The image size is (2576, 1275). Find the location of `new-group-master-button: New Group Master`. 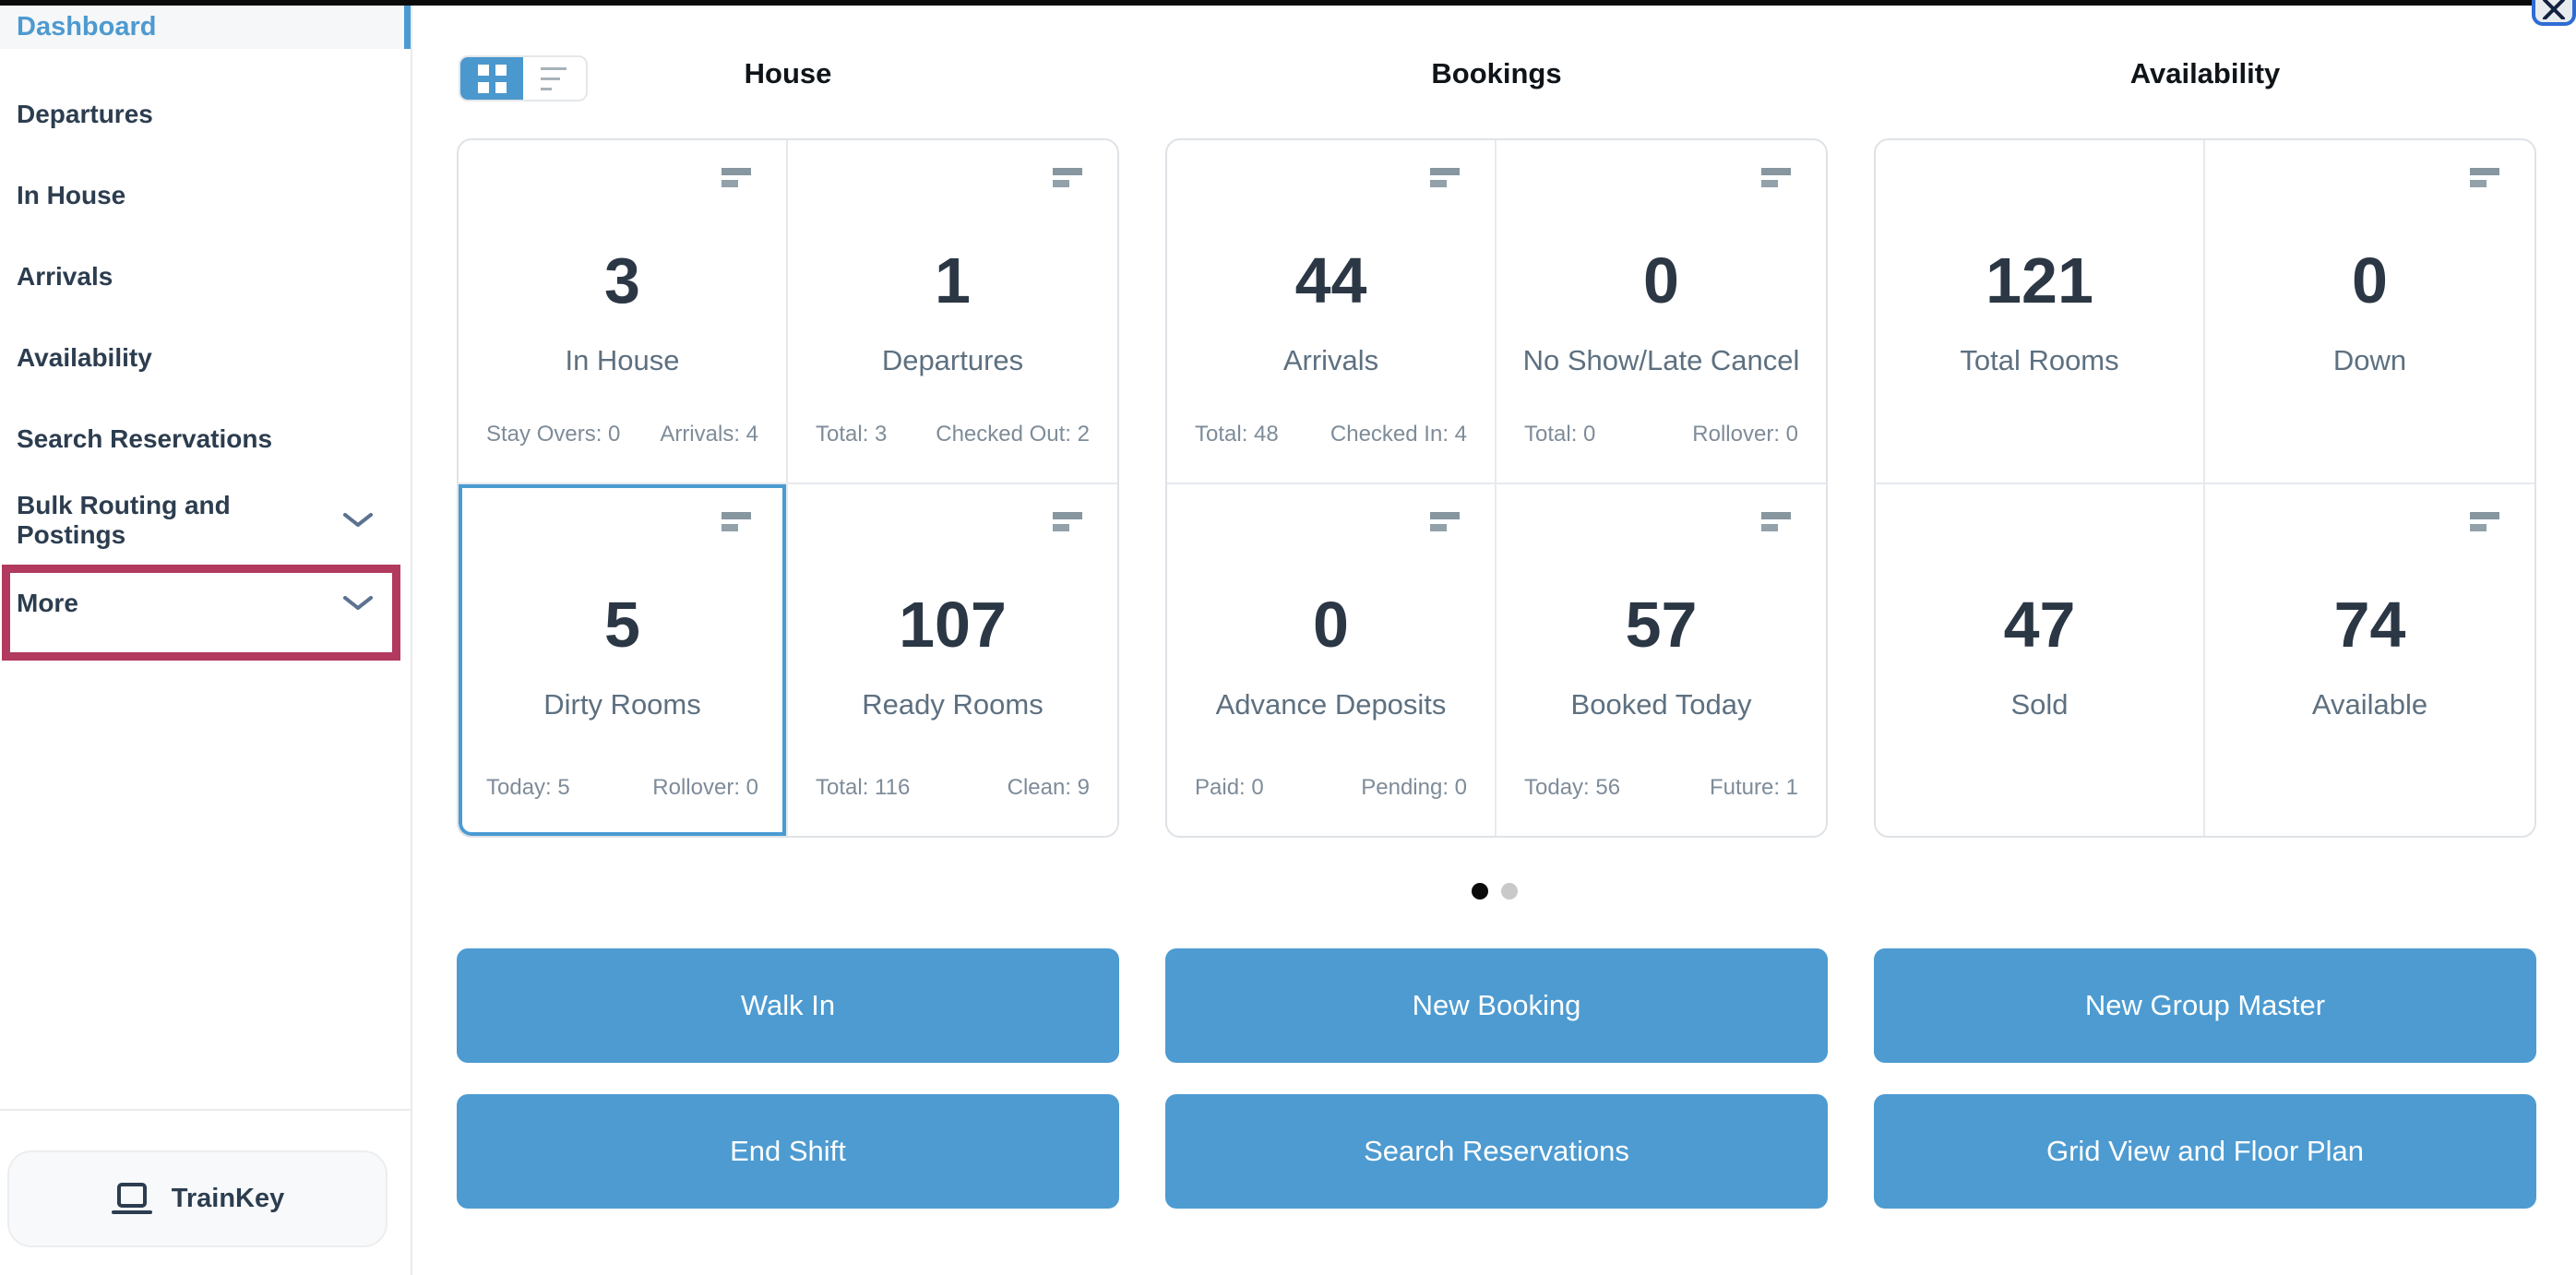

new-group-master-button: New Group Master is located at coordinates (2205, 1005).